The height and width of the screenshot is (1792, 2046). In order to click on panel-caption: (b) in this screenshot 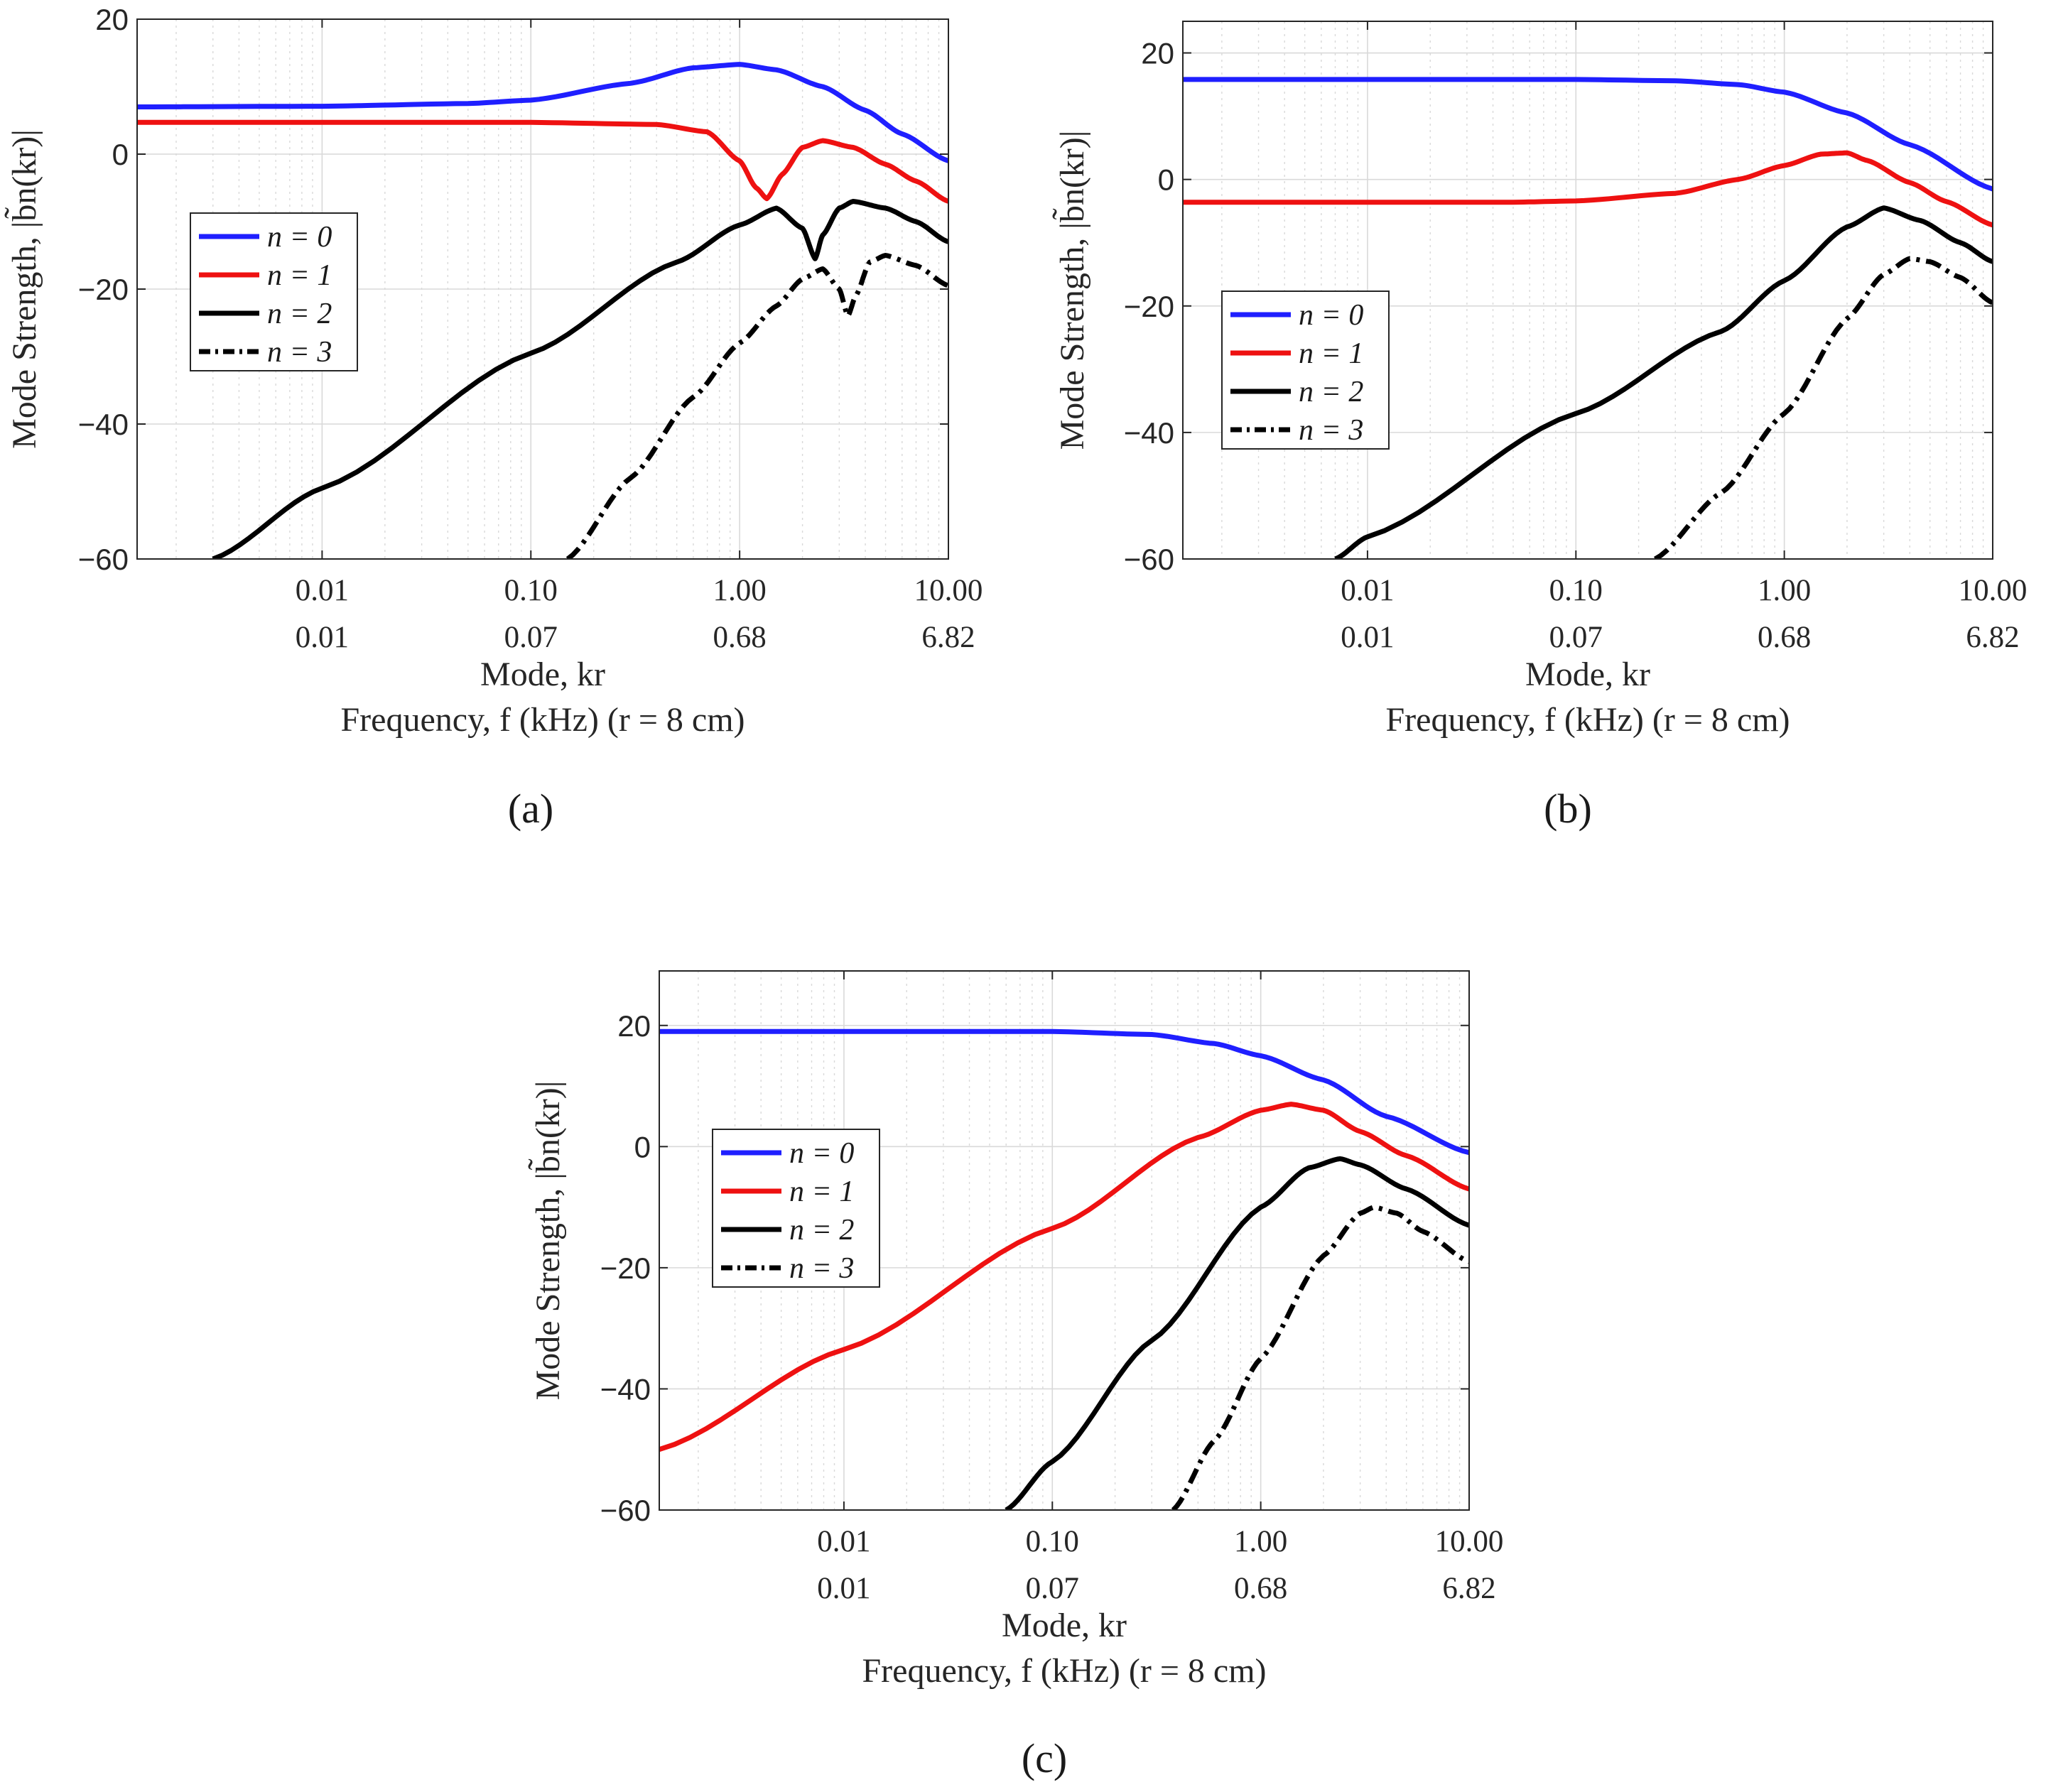, I will do `click(1568, 809)`.